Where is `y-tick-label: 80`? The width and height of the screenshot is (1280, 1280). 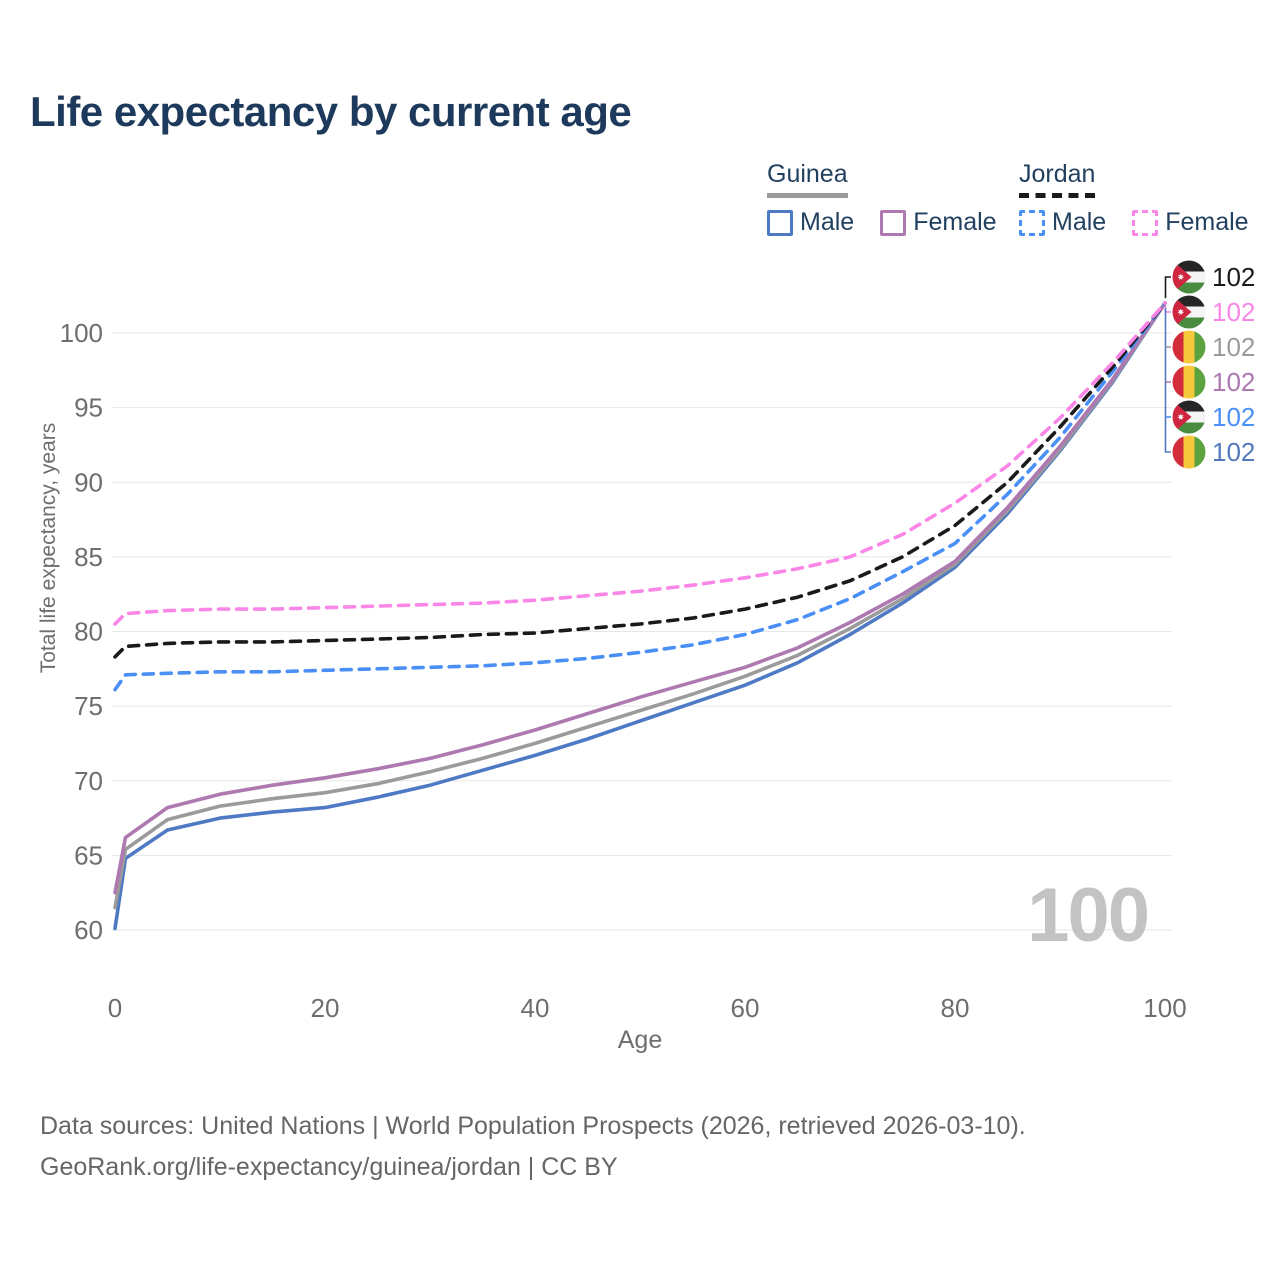
y-tick-label: 80 is located at coordinates (88, 632).